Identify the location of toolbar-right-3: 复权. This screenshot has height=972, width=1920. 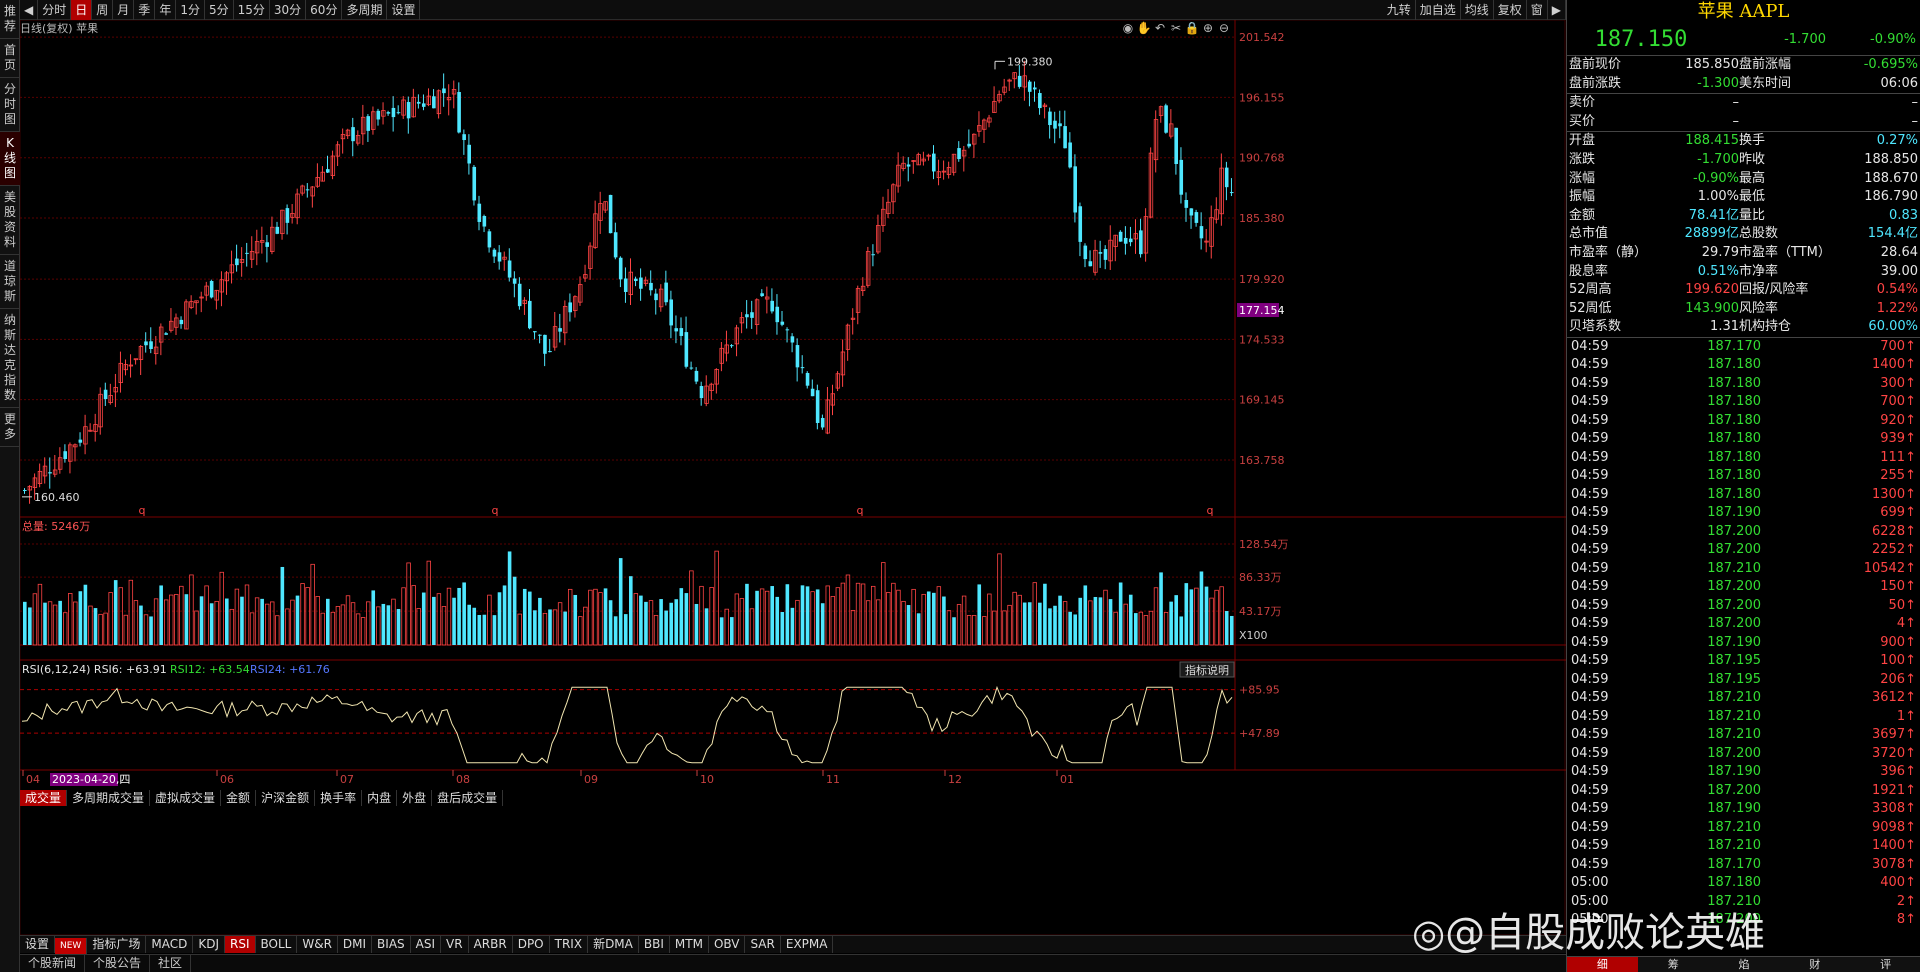
(1510, 10).